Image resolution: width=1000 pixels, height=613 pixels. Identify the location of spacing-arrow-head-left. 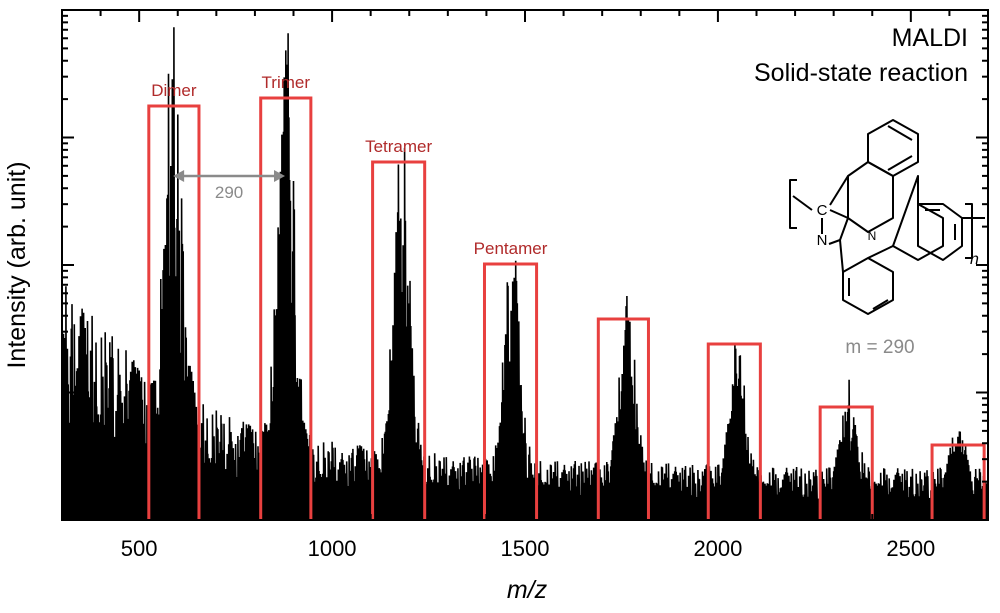
(179, 176).